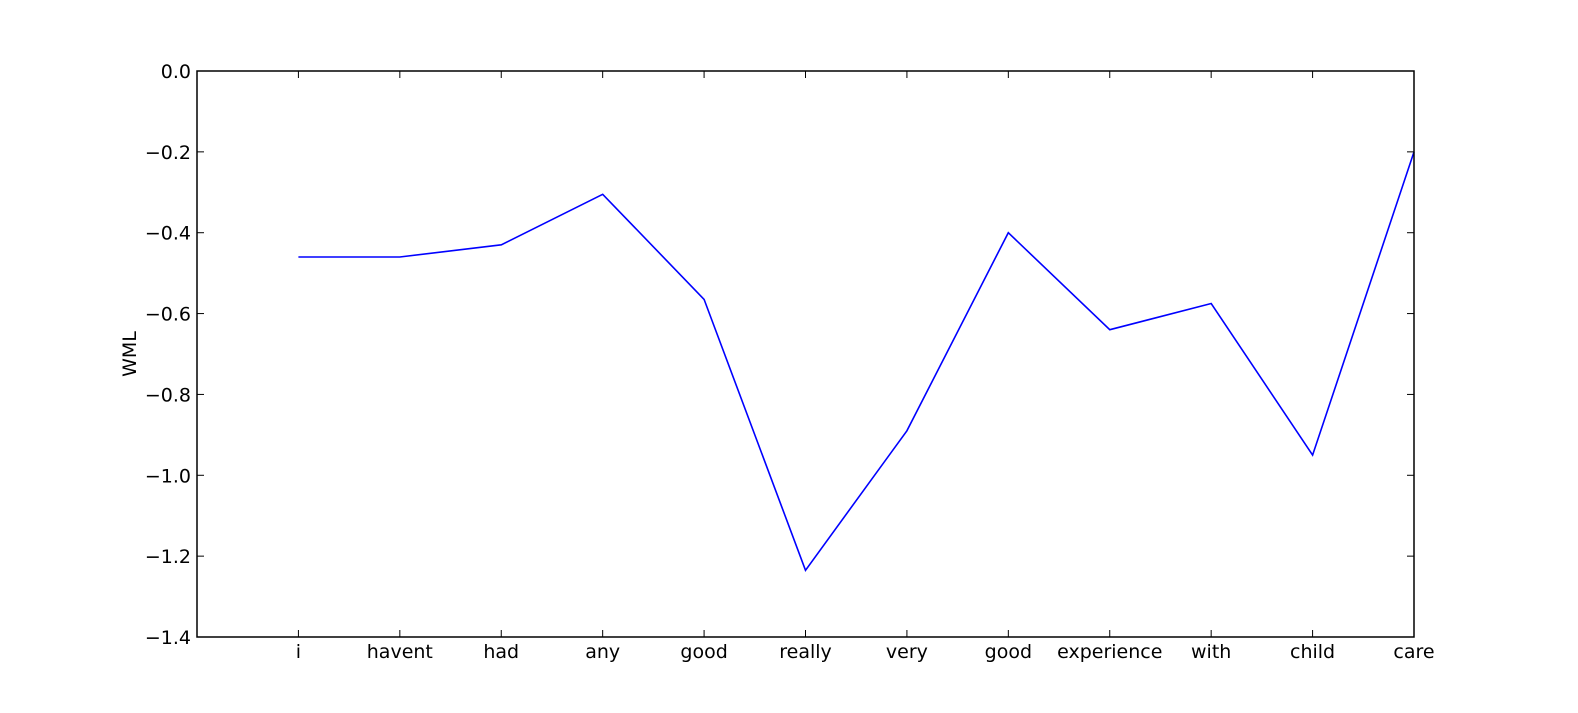  What do you see at coordinates (168, 476) in the screenshot?
I see `y-tick-label: −1.0` at bounding box center [168, 476].